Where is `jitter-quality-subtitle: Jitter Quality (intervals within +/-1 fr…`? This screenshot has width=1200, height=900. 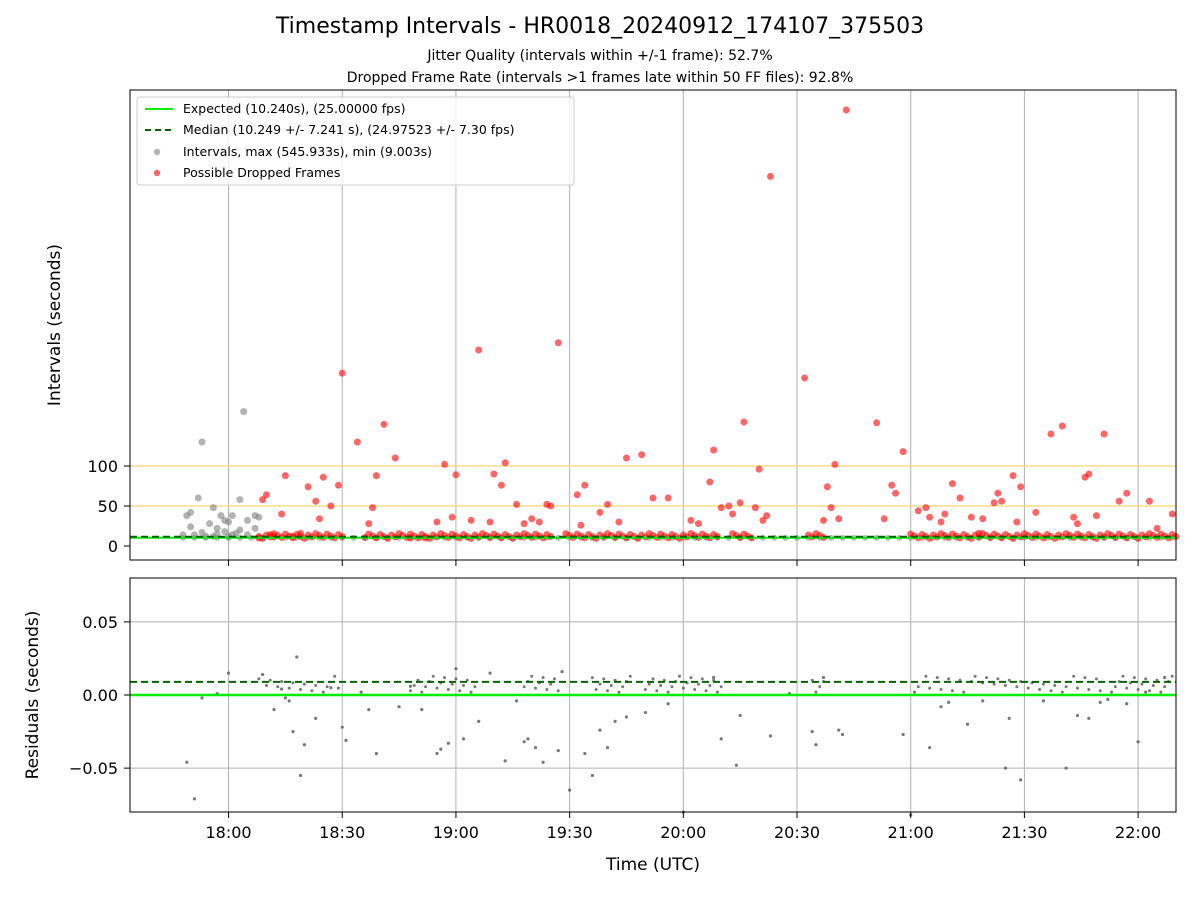 jitter-quality-subtitle: Jitter Quality (intervals within +/-1 fr… is located at coordinates (600, 56).